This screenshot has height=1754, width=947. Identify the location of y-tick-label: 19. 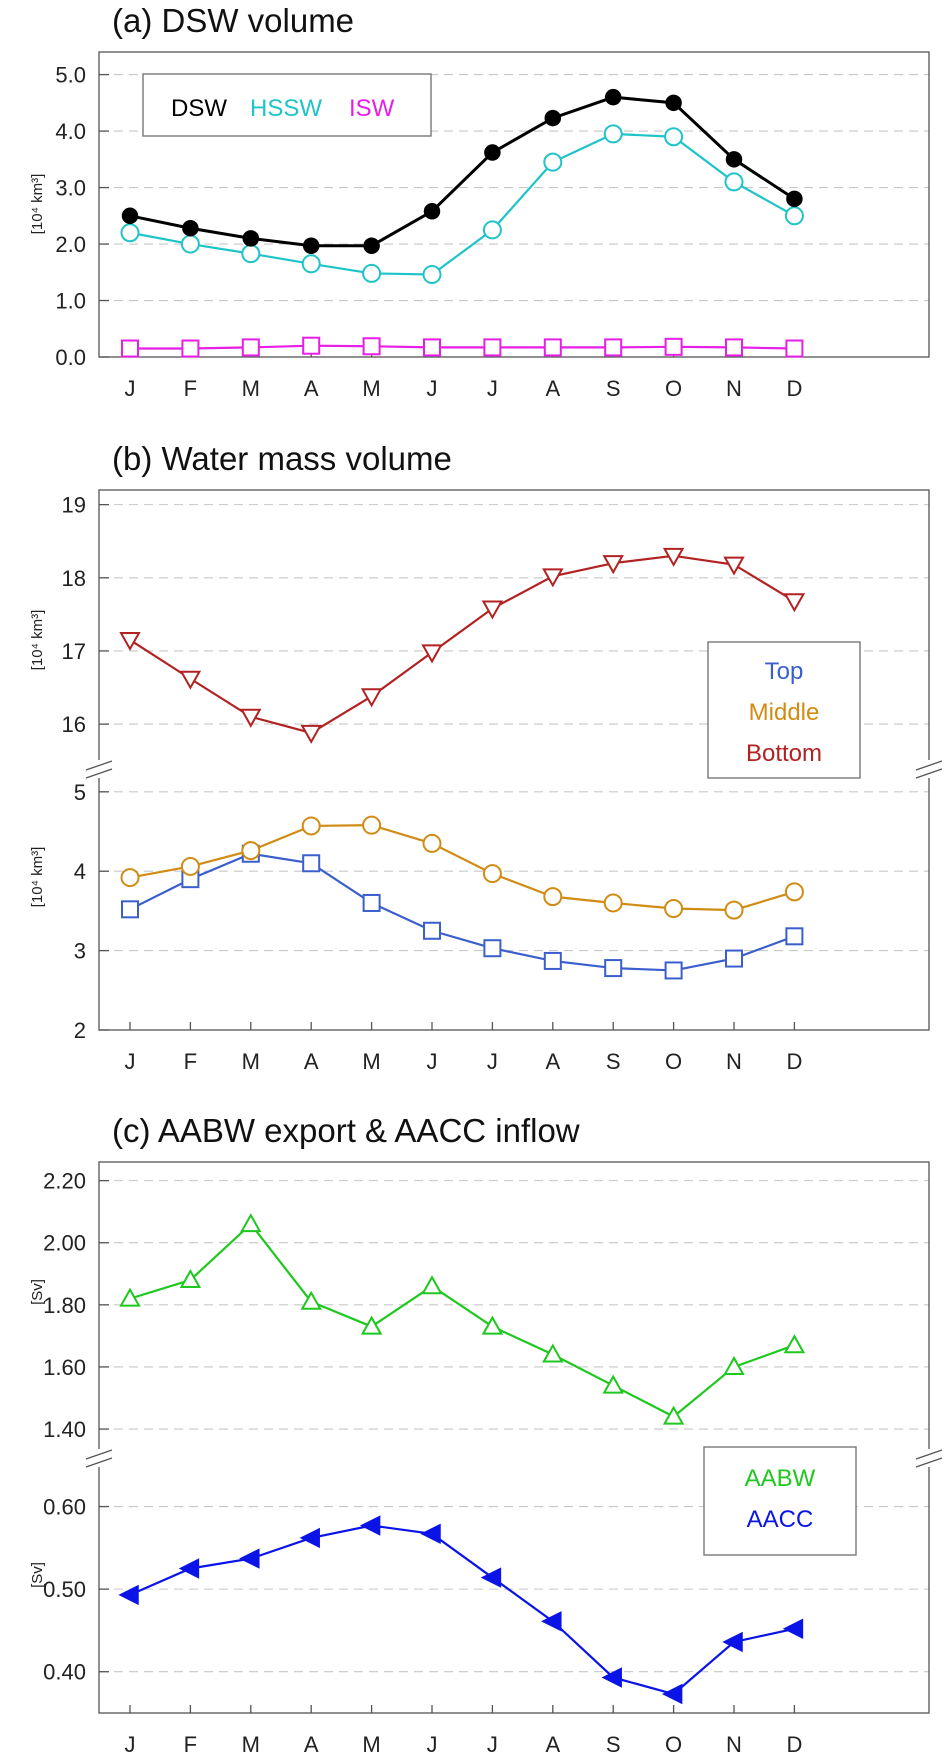
(74, 505).